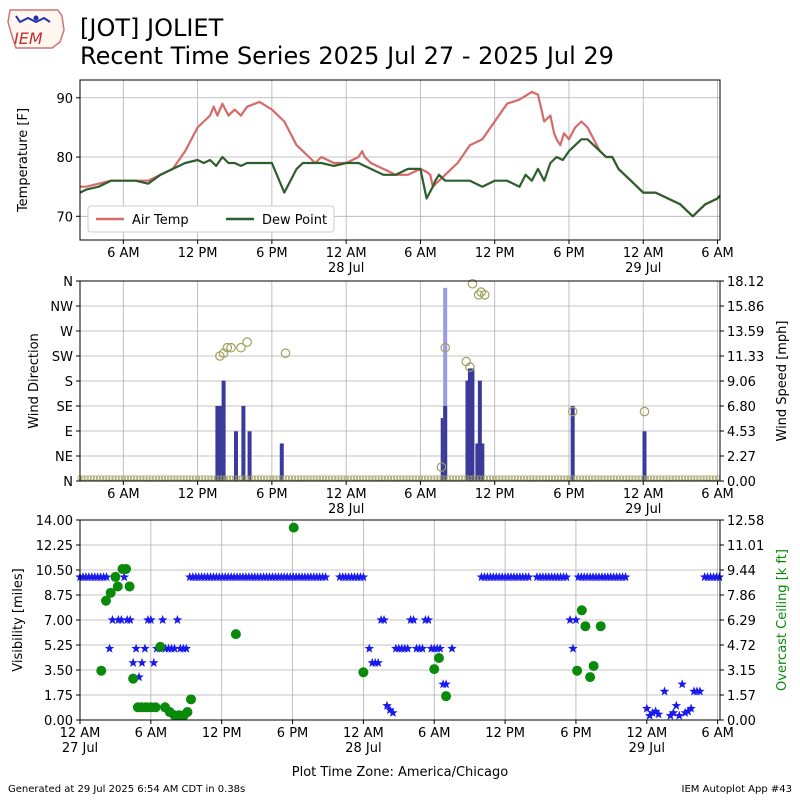 Image resolution: width=800 pixels, height=800 pixels. I want to click on series-line-dew-point, so click(400, 178).